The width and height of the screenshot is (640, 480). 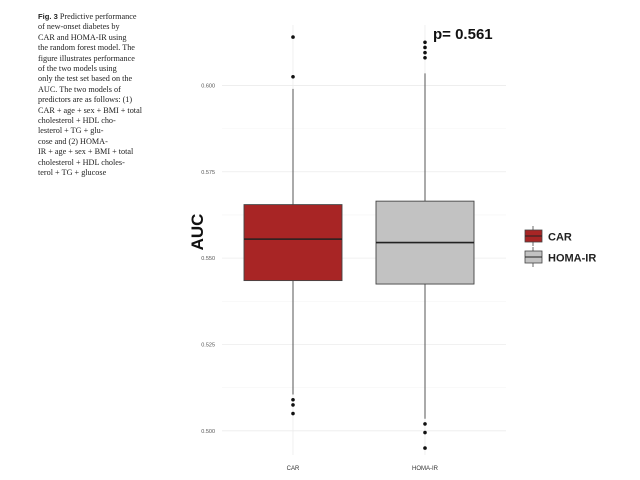 What do you see at coordinates (208, 86) in the screenshot?
I see `y-tick-label: 0.600` at bounding box center [208, 86].